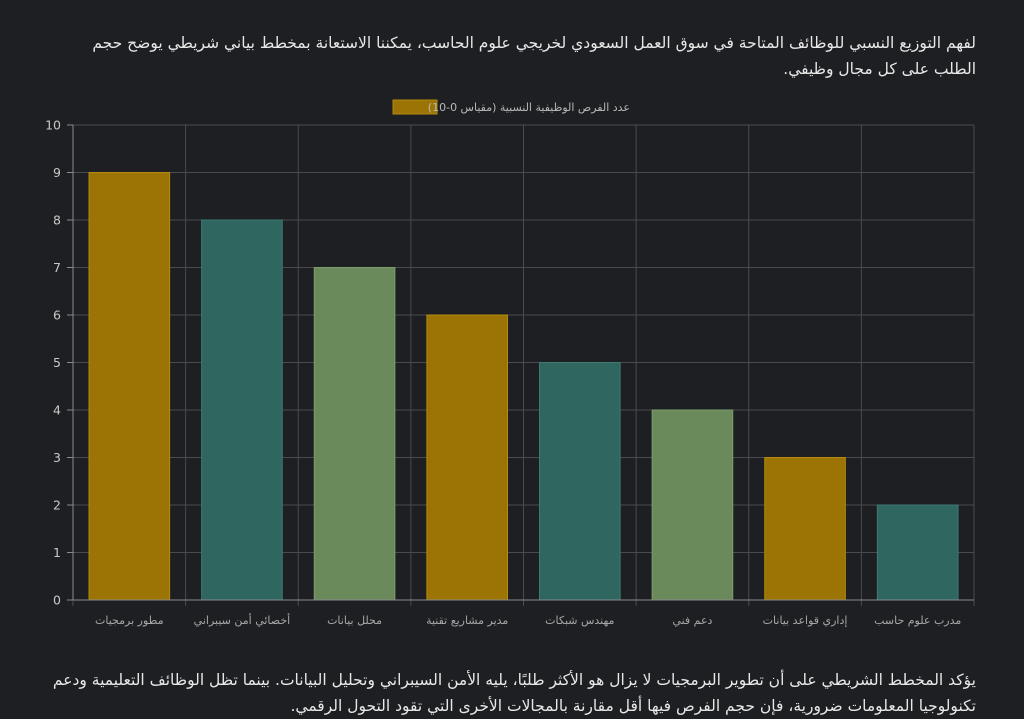 This screenshot has width=1024, height=719. I want to click on x-tick-label: مدرب علوم حاسب, so click(917, 620).